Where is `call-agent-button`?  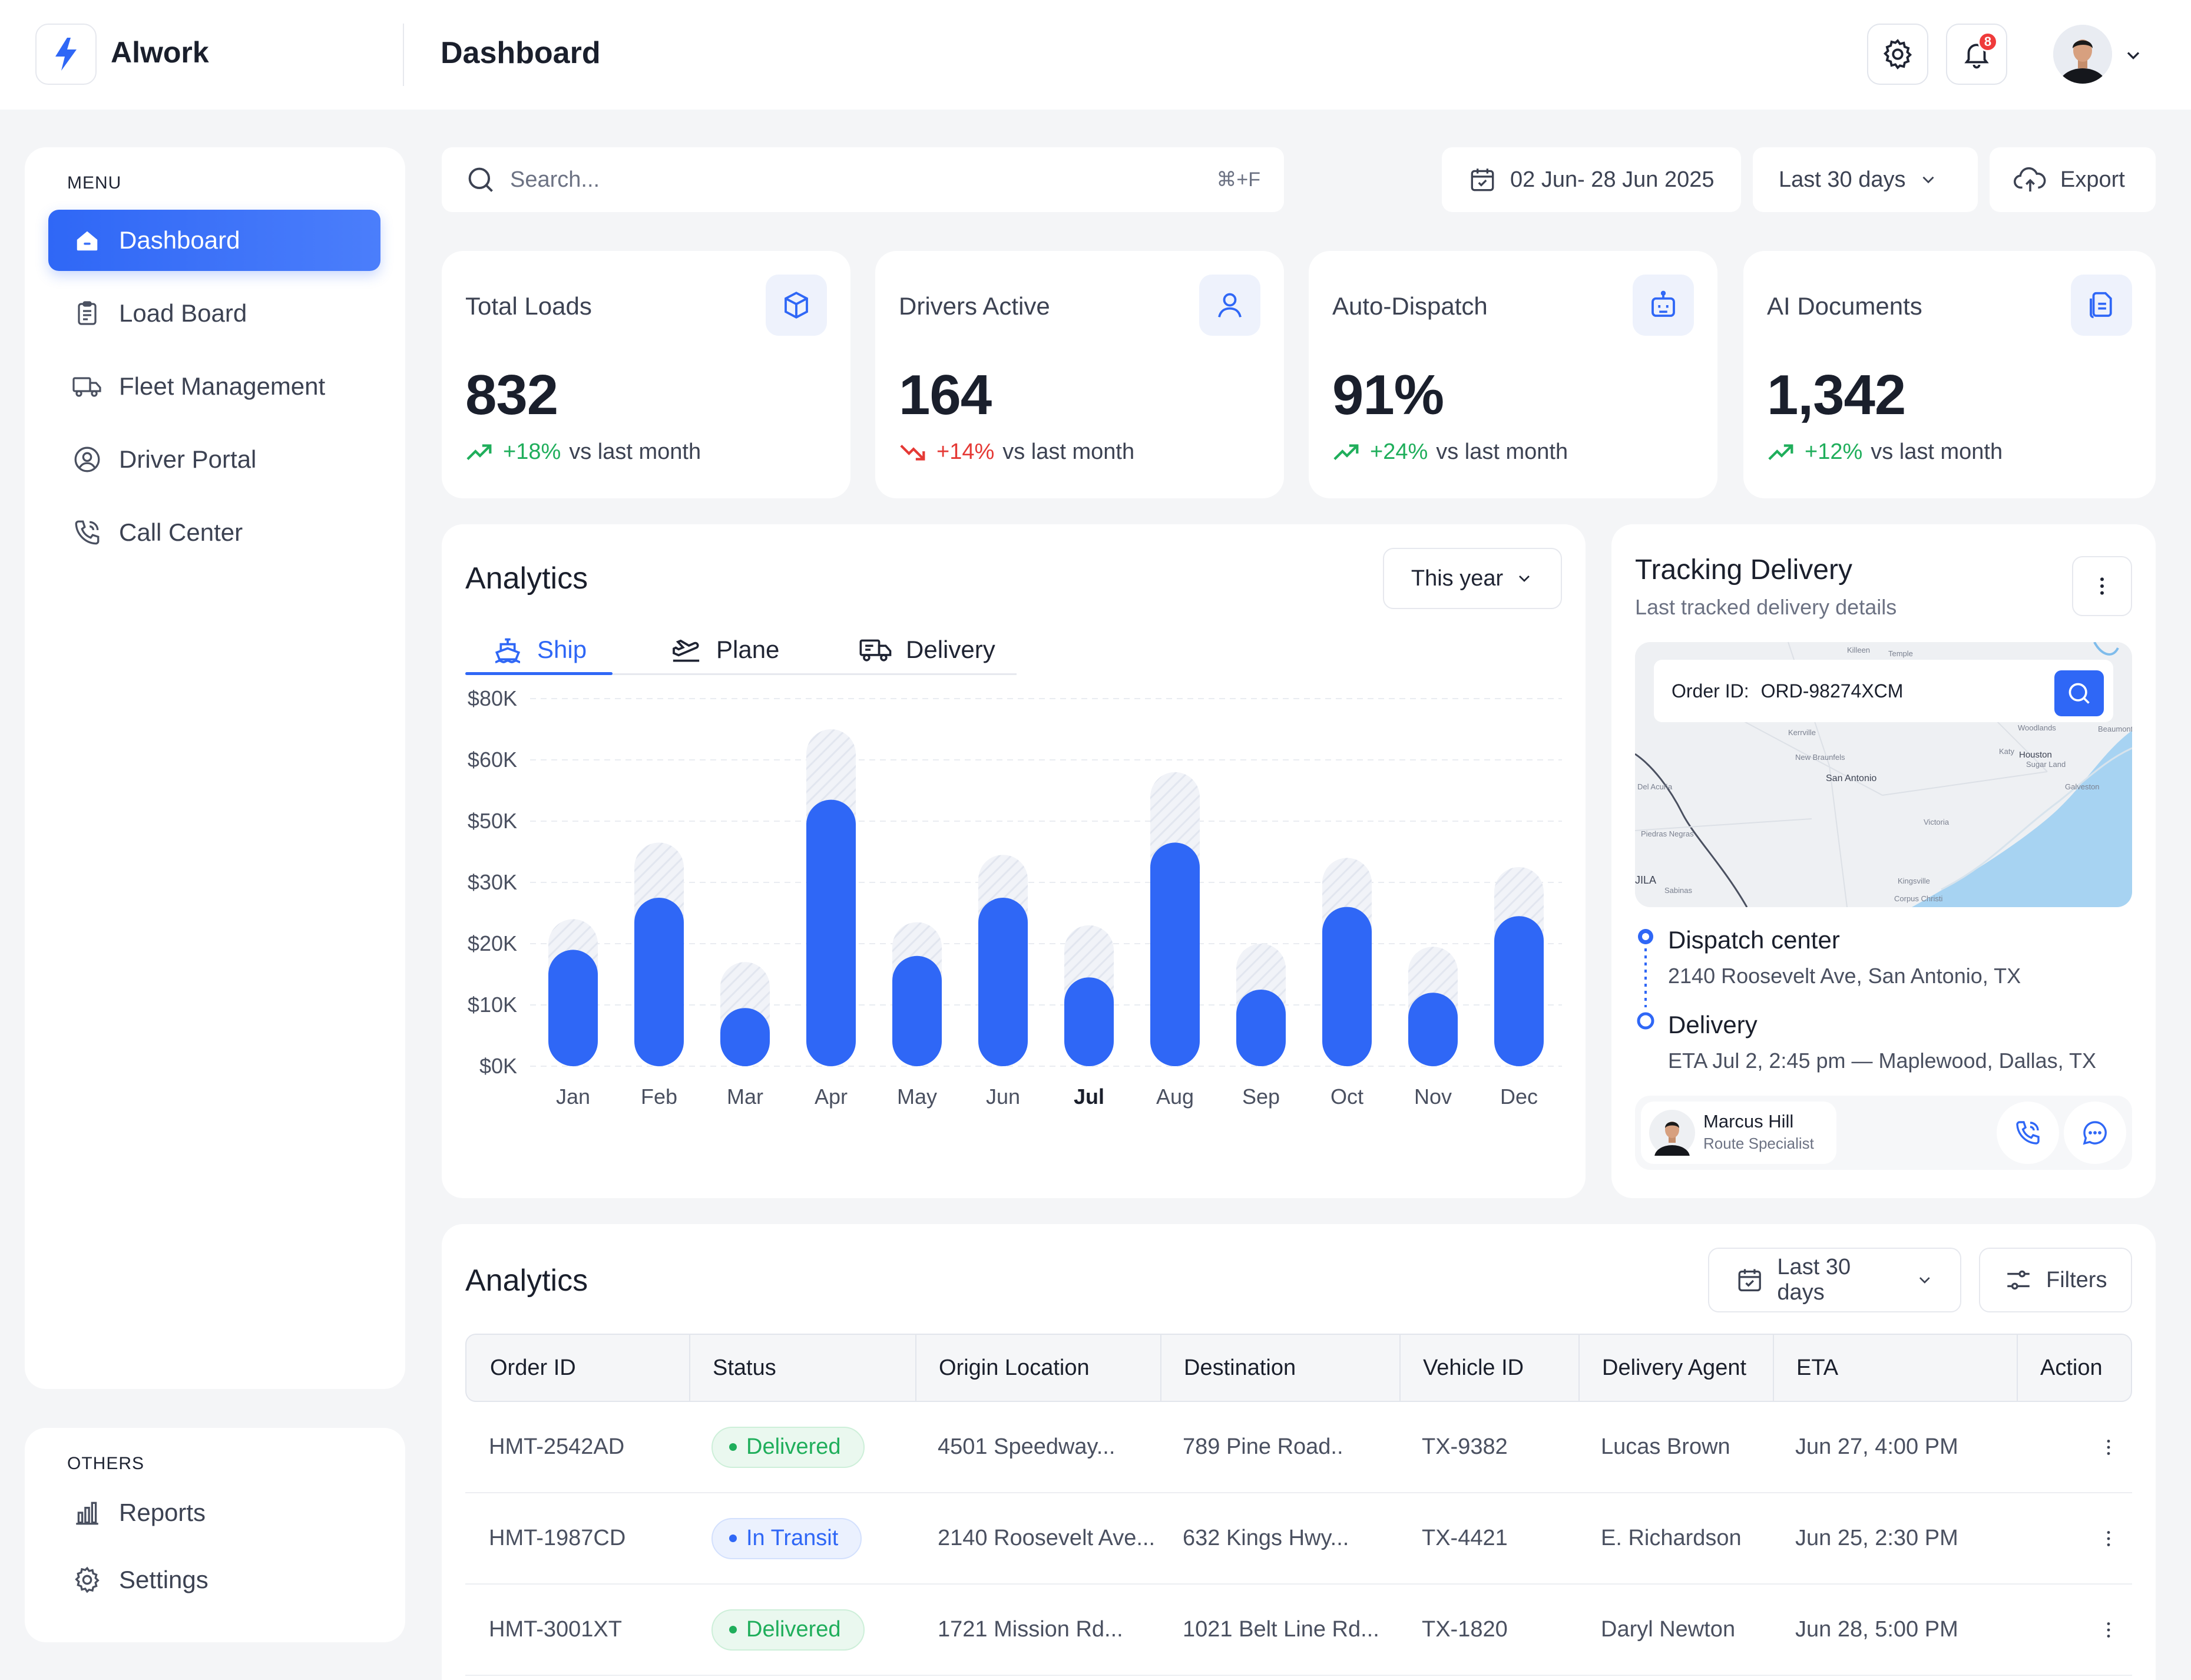 call-agent-button is located at coordinates (2028, 1133).